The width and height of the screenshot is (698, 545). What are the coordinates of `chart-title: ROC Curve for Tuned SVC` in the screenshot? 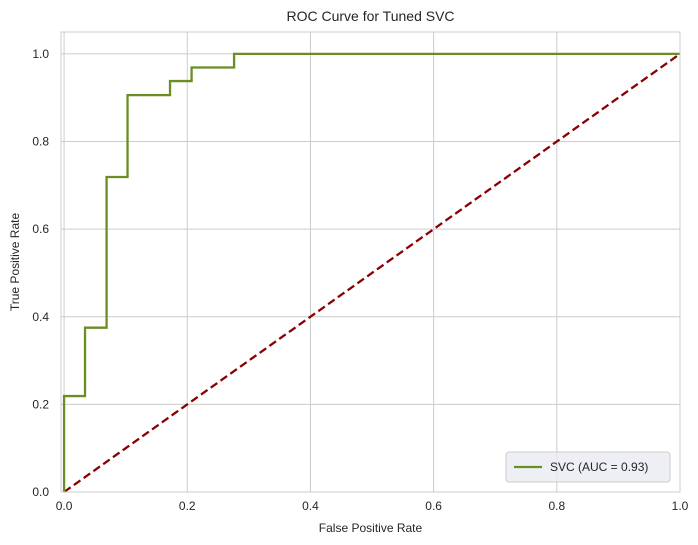 It's located at (370, 16).